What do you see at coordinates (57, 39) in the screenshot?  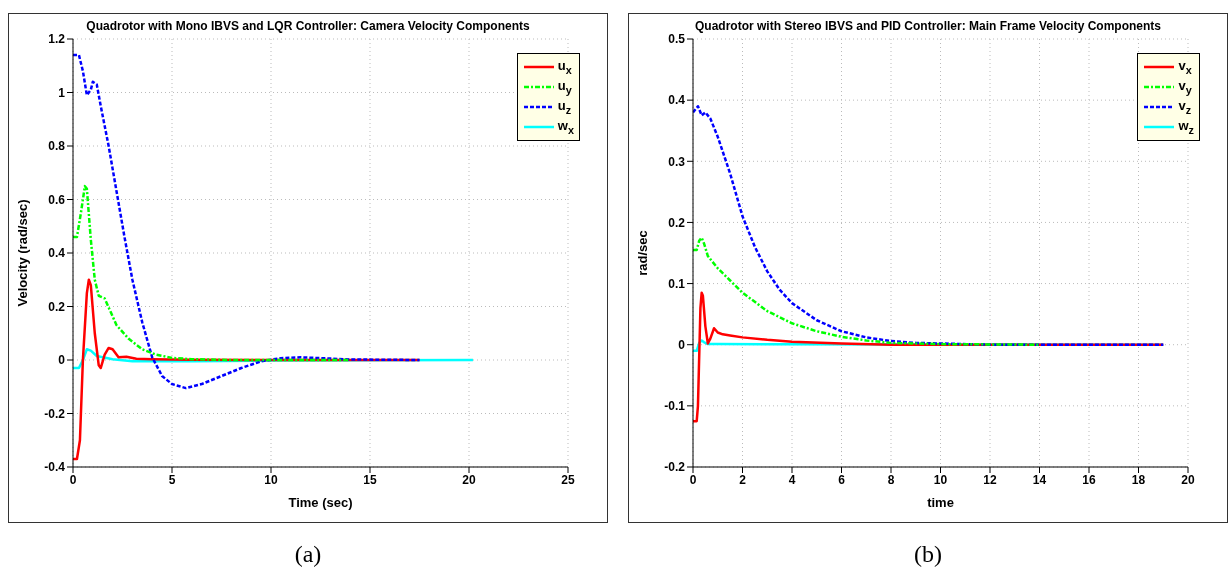 I see `y-tick-label: 1.2` at bounding box center [57, 39].